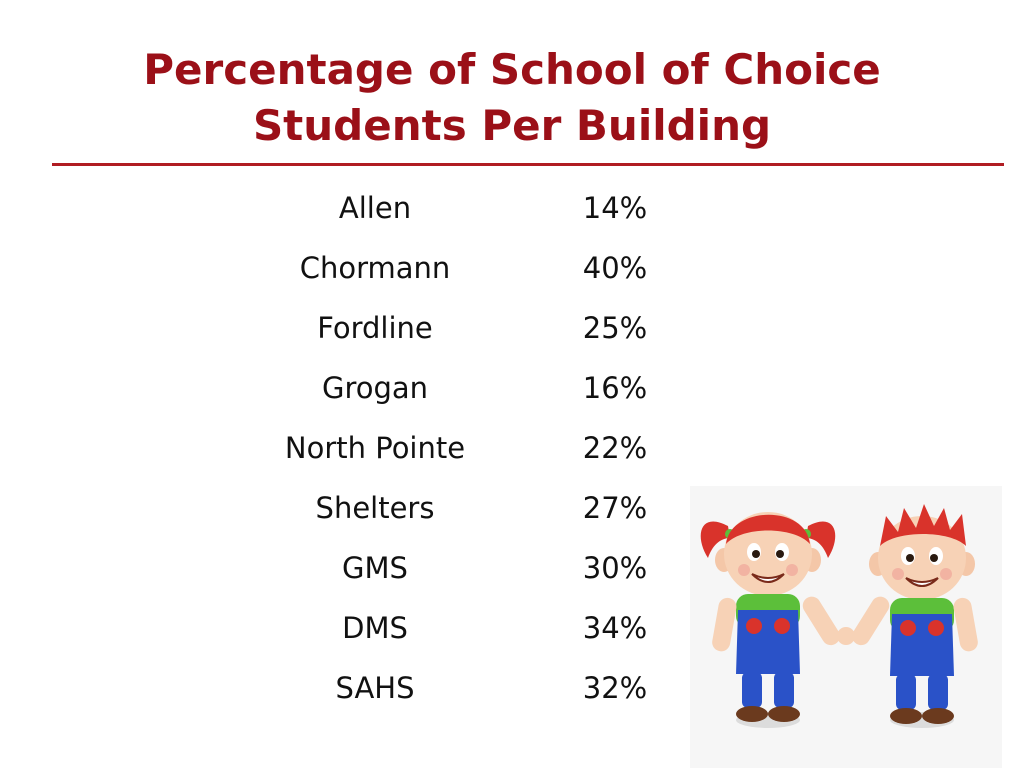  I want to click on boy-figure, so click(915, 614).